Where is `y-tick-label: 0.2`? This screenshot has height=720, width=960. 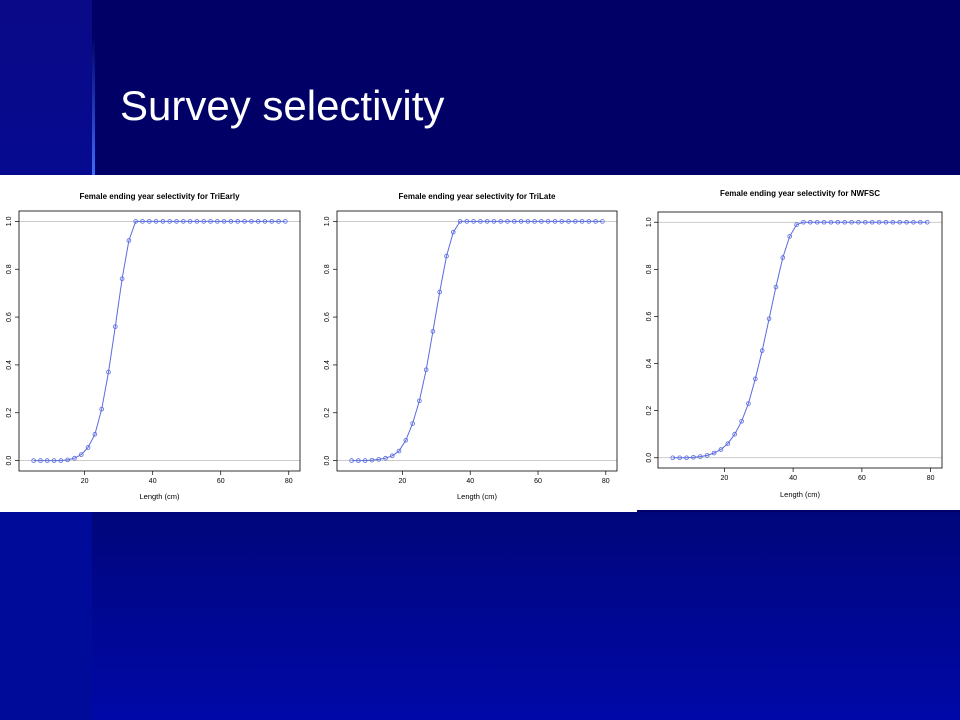
y-tick-label: 0.2 is located at coordinates (327, 413).